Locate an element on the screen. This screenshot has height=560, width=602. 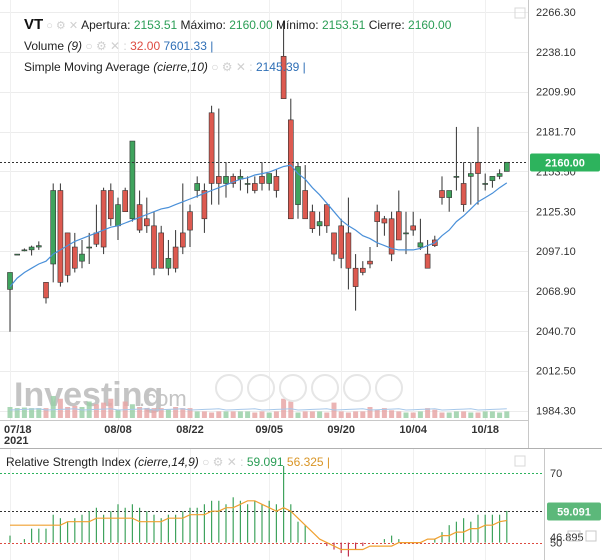
volume-legend-part: 7601.33 | is located at coordinates (188, 46).